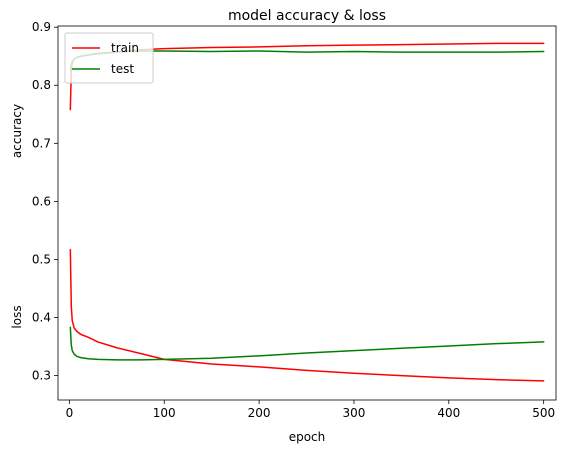 The image size is (567, 453). What do you see at coordinates (41, 376) in the screenshot?
I see `y-tick-label: 0.3` at bounding box center [41, 376].